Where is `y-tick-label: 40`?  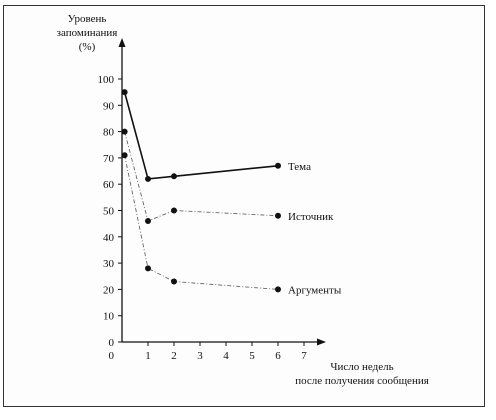 y-tick-label: 40 is located at coordinates (109, 238).